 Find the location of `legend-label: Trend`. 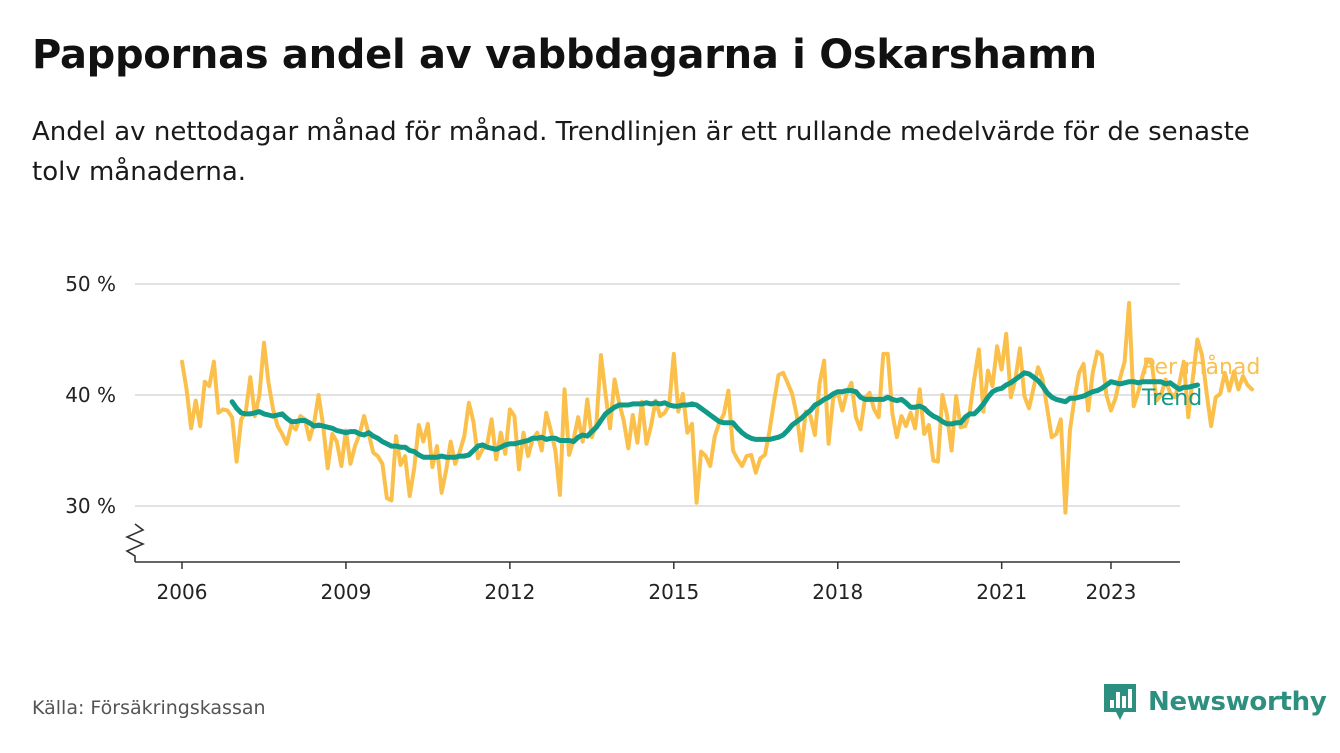

legend-label: Trend is located at coordinates (1171, 398).